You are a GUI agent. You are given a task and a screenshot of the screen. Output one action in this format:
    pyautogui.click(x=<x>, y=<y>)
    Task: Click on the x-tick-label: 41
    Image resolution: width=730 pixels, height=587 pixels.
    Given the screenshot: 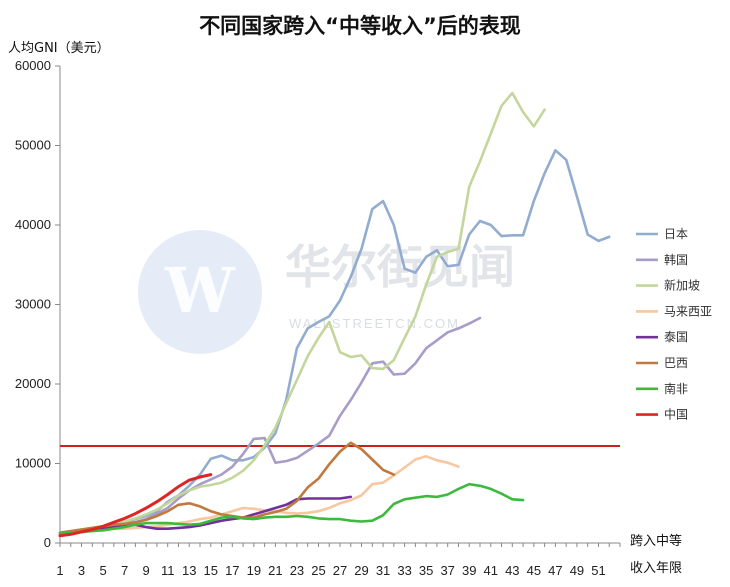 What is the action you would take?
    pyautogui.click(x=491, y=570)
    